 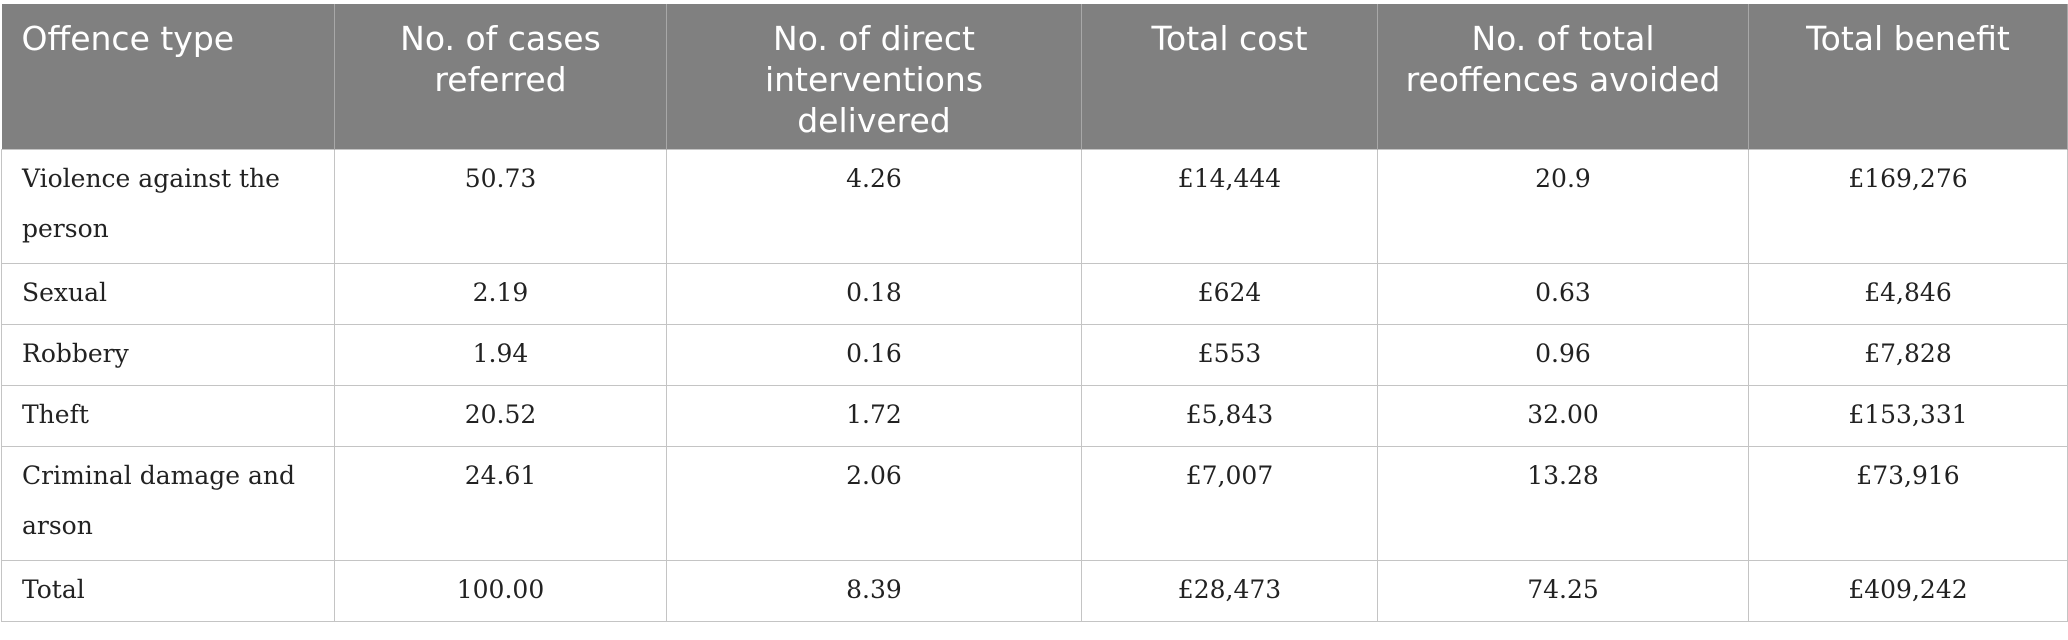 I want to click on table-cell: 13.28, so click(x=1563, y=503).